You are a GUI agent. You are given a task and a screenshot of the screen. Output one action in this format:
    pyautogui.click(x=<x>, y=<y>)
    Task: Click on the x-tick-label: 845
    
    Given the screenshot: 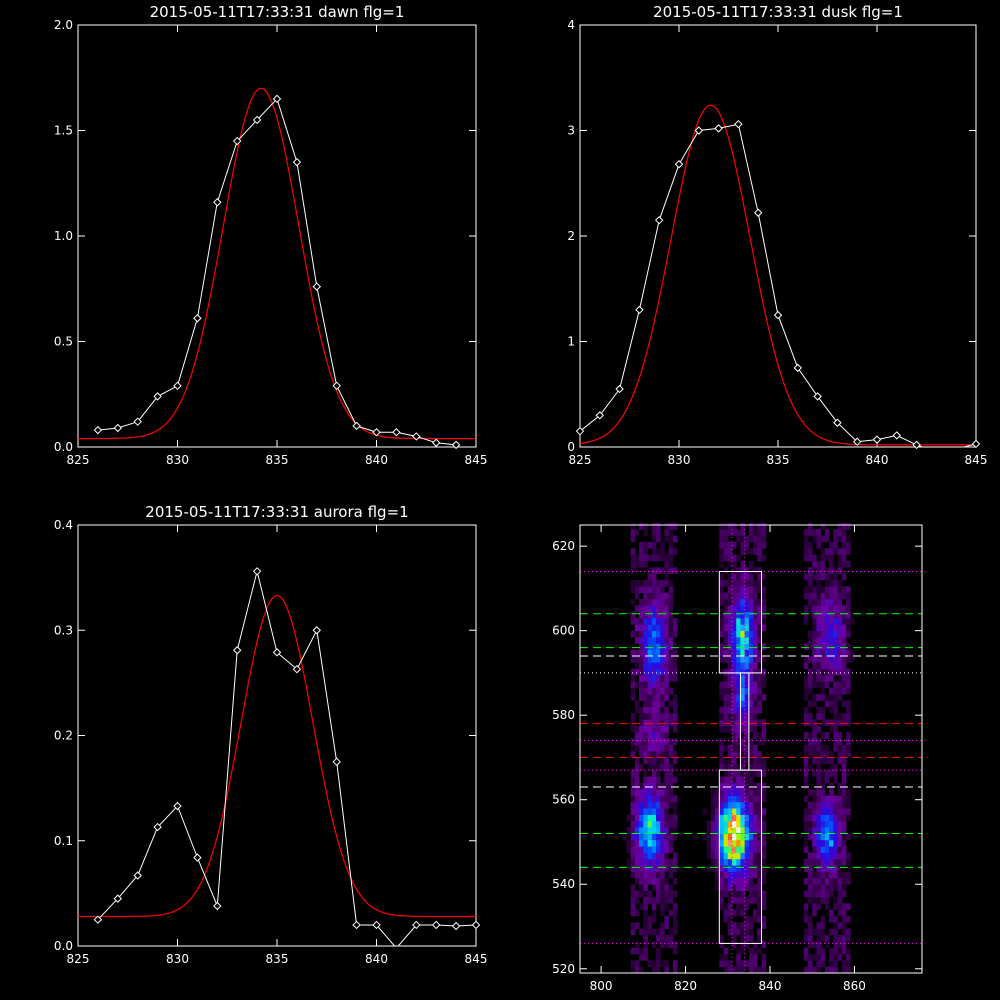 What is the action you would take?
    pyautogui.click(x=476, y=460)
    